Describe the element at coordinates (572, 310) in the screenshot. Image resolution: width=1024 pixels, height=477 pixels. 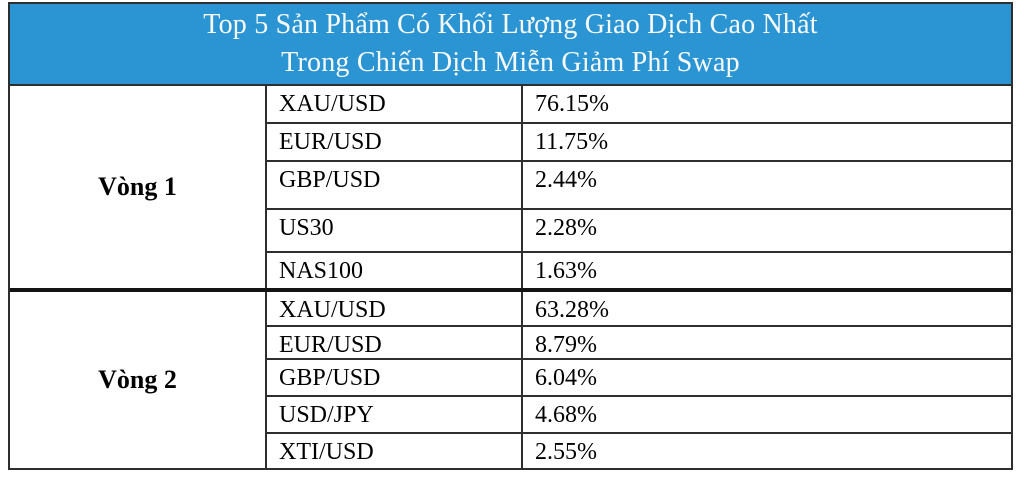
I see `share-cell: 63.28%` at that location.